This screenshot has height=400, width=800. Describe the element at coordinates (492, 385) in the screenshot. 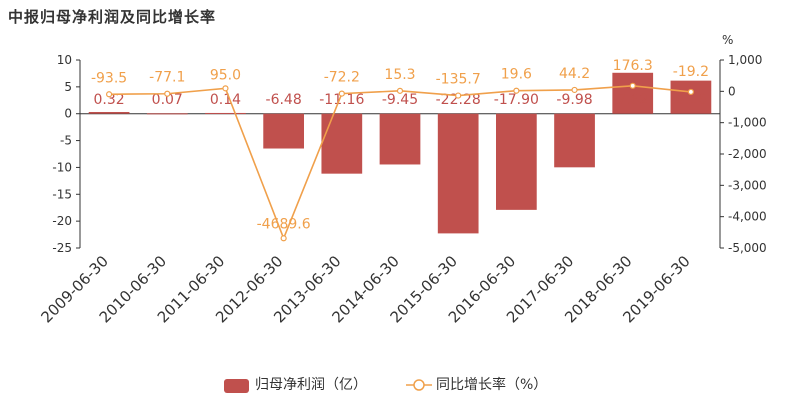

I see `legend-line-label: 同比增长率（%）` at that location.